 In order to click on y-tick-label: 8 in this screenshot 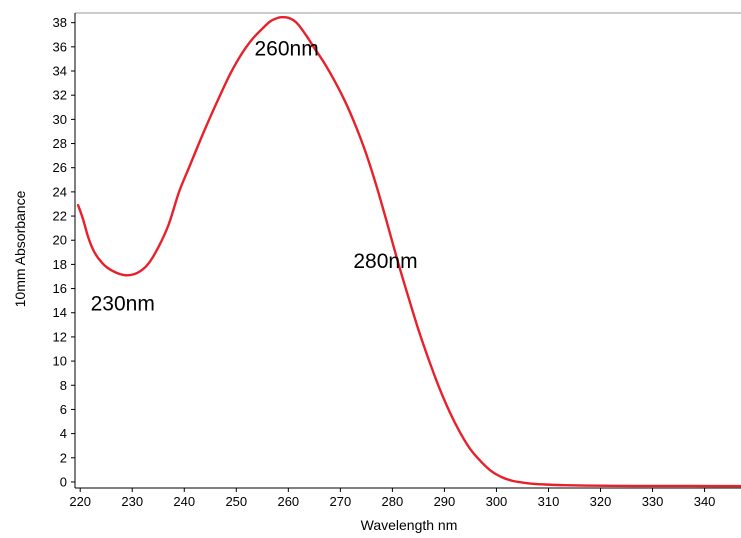, I will do `click(63, 385)`.